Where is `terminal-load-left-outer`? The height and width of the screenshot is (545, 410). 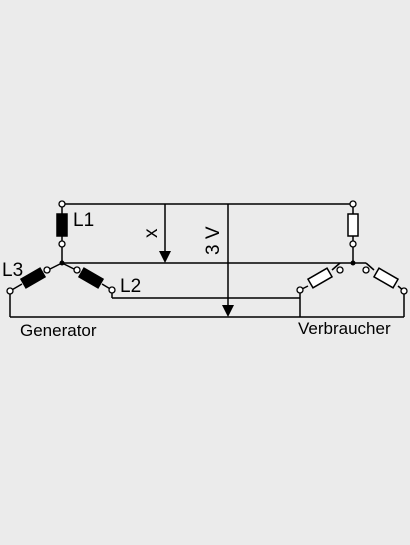 terminal-load-left-outer is located at coordinates (300, 290).